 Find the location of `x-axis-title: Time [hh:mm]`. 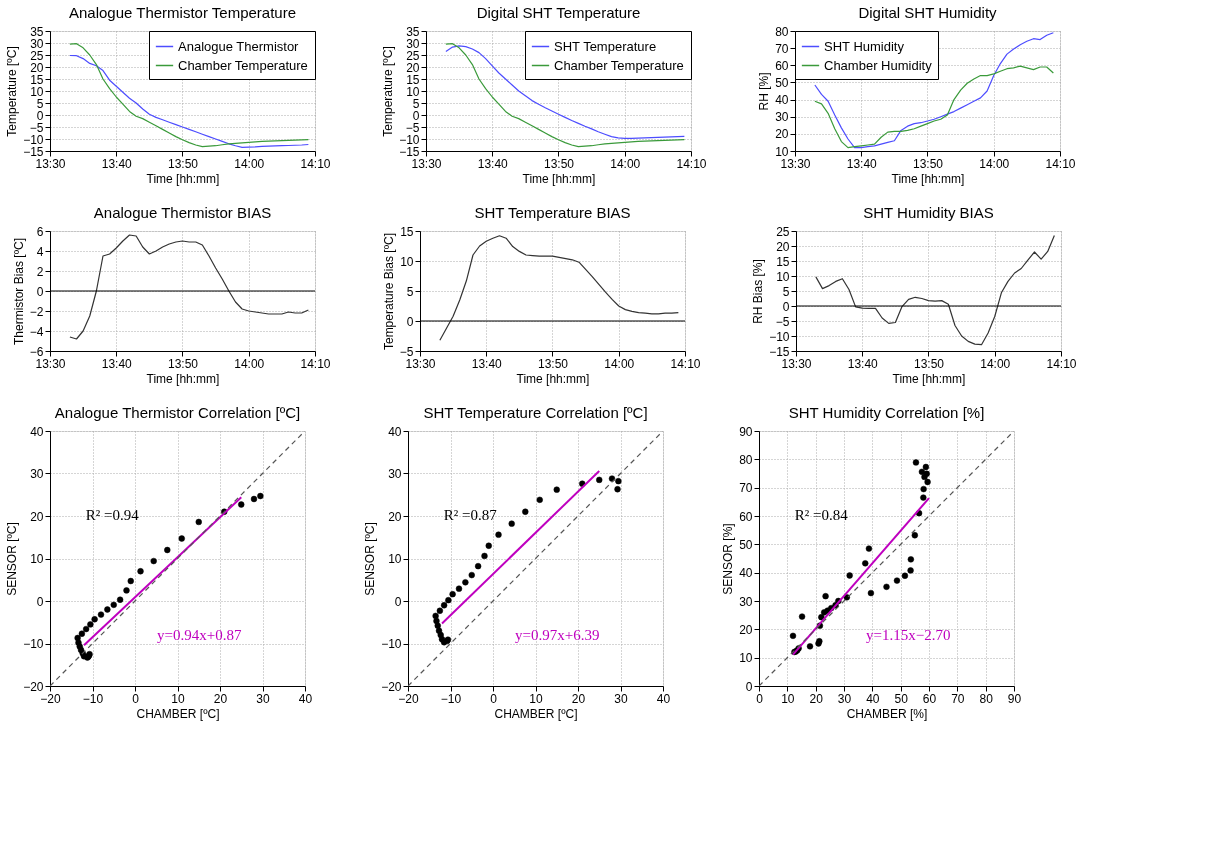

x-axis-title: Time [hh:mm] is located at coordinates (929, 378).